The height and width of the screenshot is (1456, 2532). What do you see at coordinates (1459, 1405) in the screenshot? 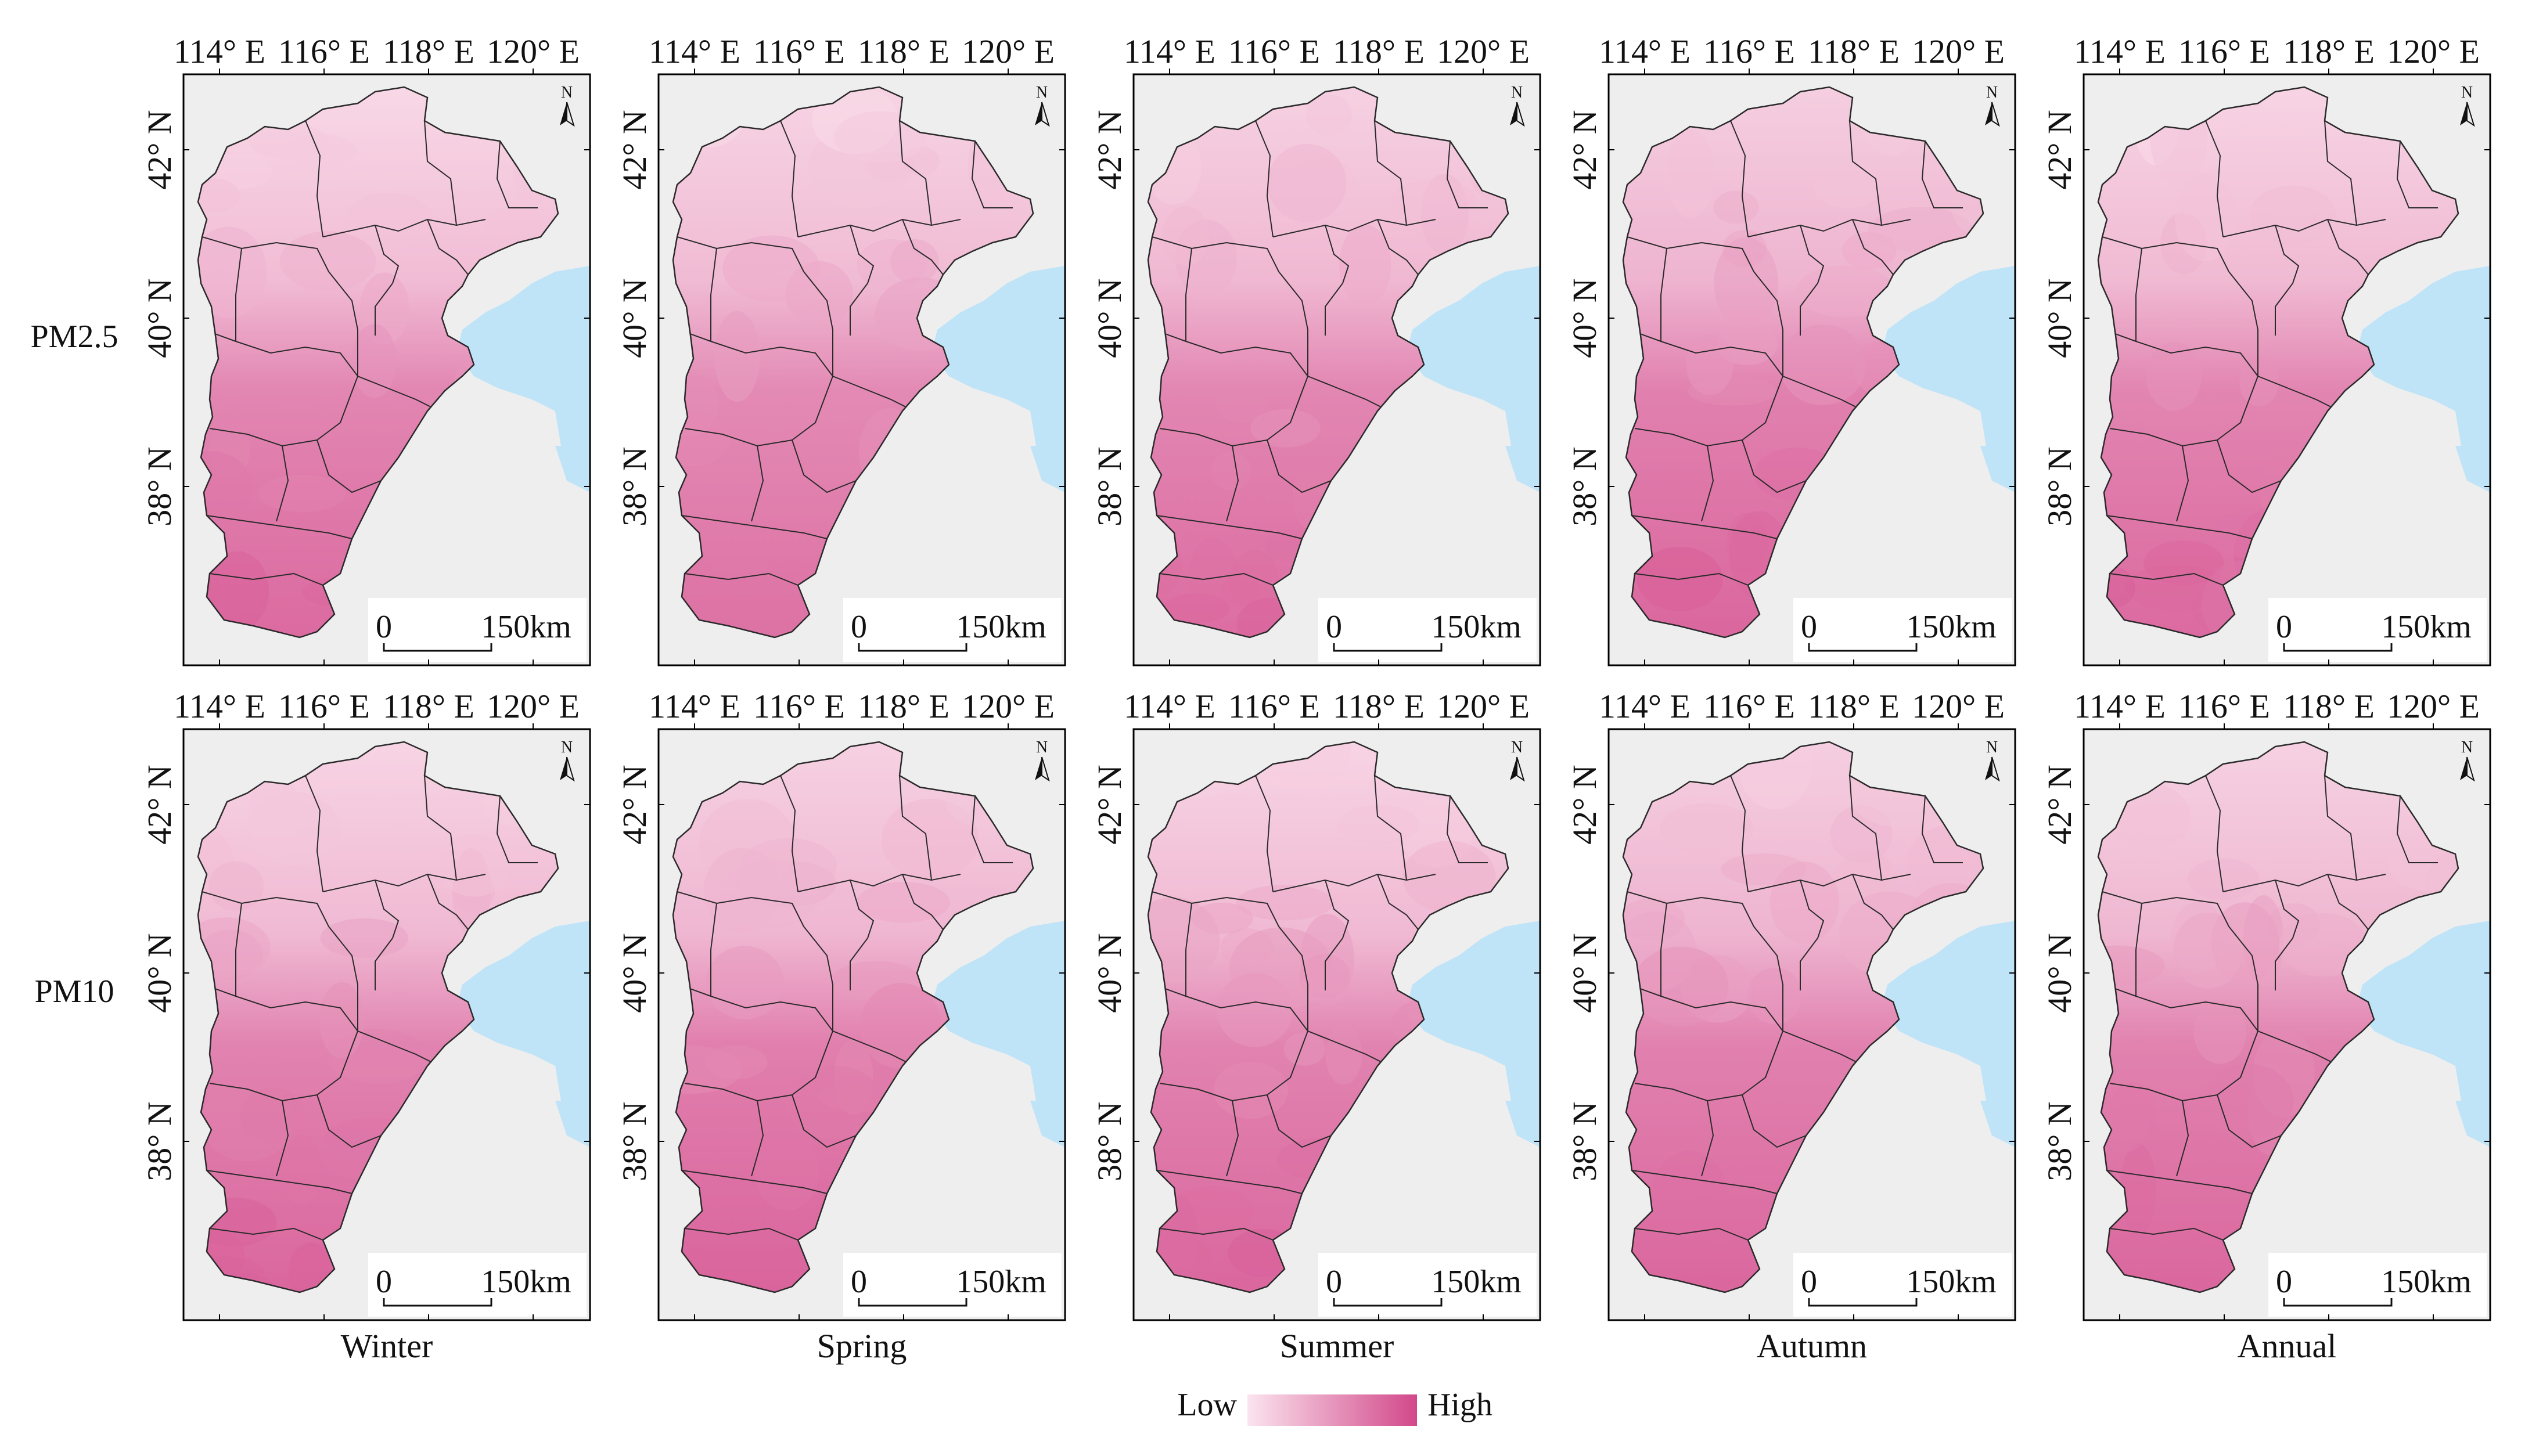
I see `legend-high-label: High` at bounding box center [1459, 1405].